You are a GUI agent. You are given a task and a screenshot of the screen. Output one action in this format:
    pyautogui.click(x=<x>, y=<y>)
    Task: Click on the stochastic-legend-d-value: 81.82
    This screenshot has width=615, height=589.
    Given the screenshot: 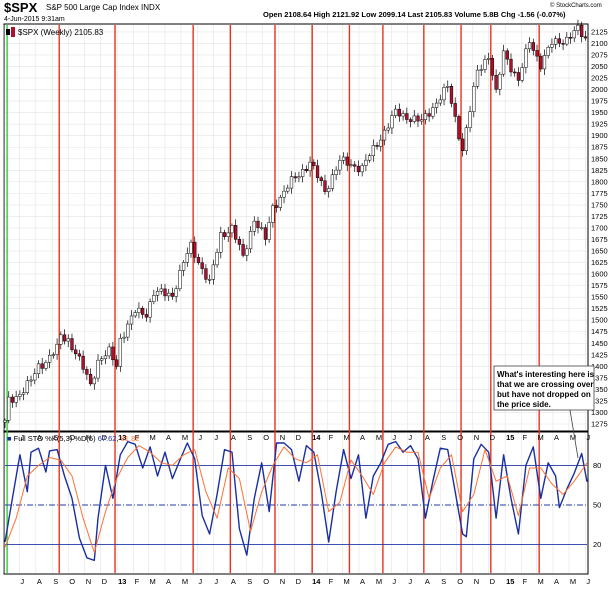 What is the action you would take?
    pyautogui.click(x=130, y=438)
    